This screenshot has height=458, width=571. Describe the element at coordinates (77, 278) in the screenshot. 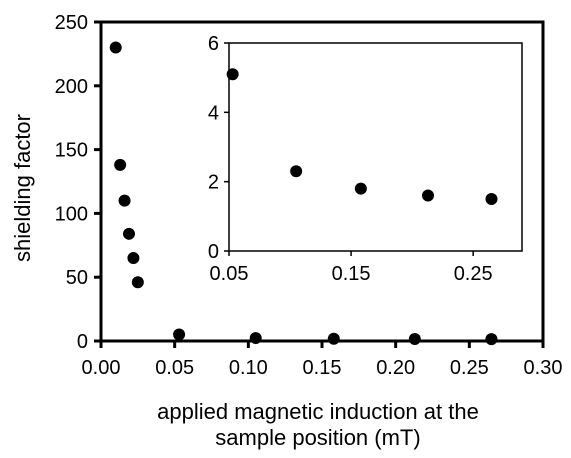

I see `y-tick-label: 50` at that location.